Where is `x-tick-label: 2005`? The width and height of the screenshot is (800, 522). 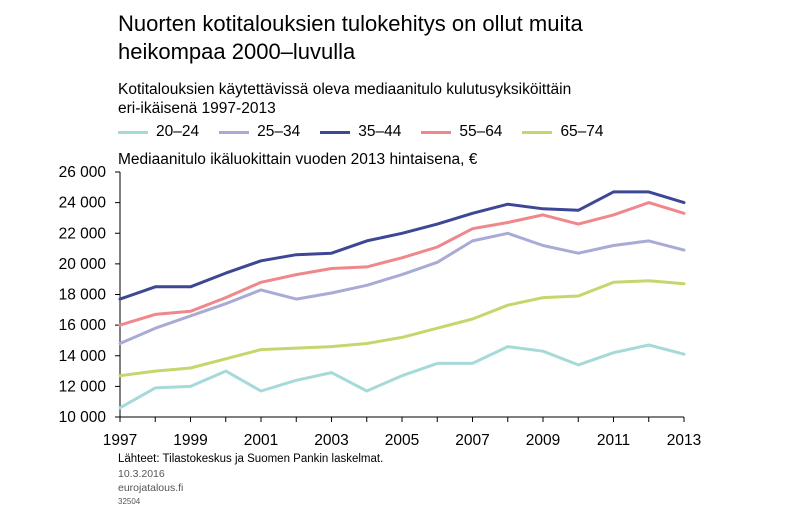
x-tick-label: 2005 is located at coordinates (402, 440).